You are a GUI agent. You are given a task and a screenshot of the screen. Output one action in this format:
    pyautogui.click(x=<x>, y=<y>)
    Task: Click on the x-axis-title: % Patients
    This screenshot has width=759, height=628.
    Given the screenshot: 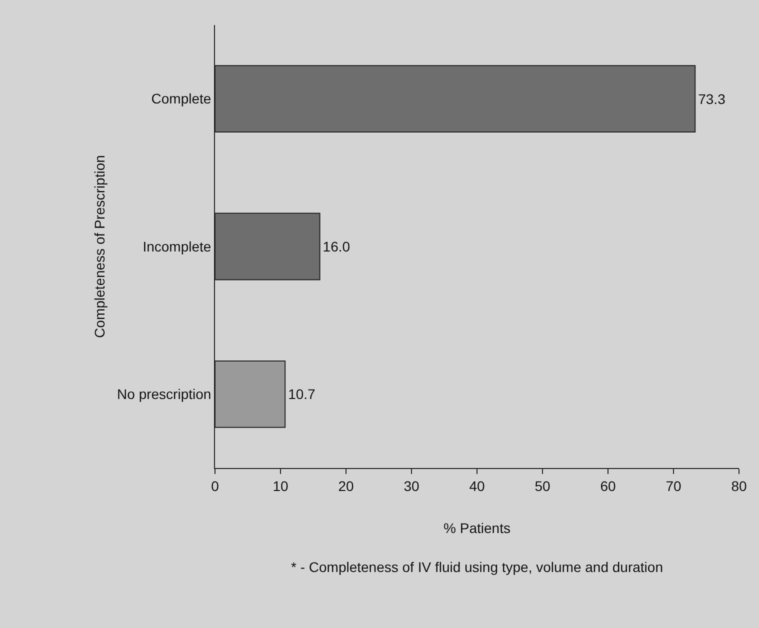 What is the action you would take?
    pyautogui.click(x=477, y=528)
    